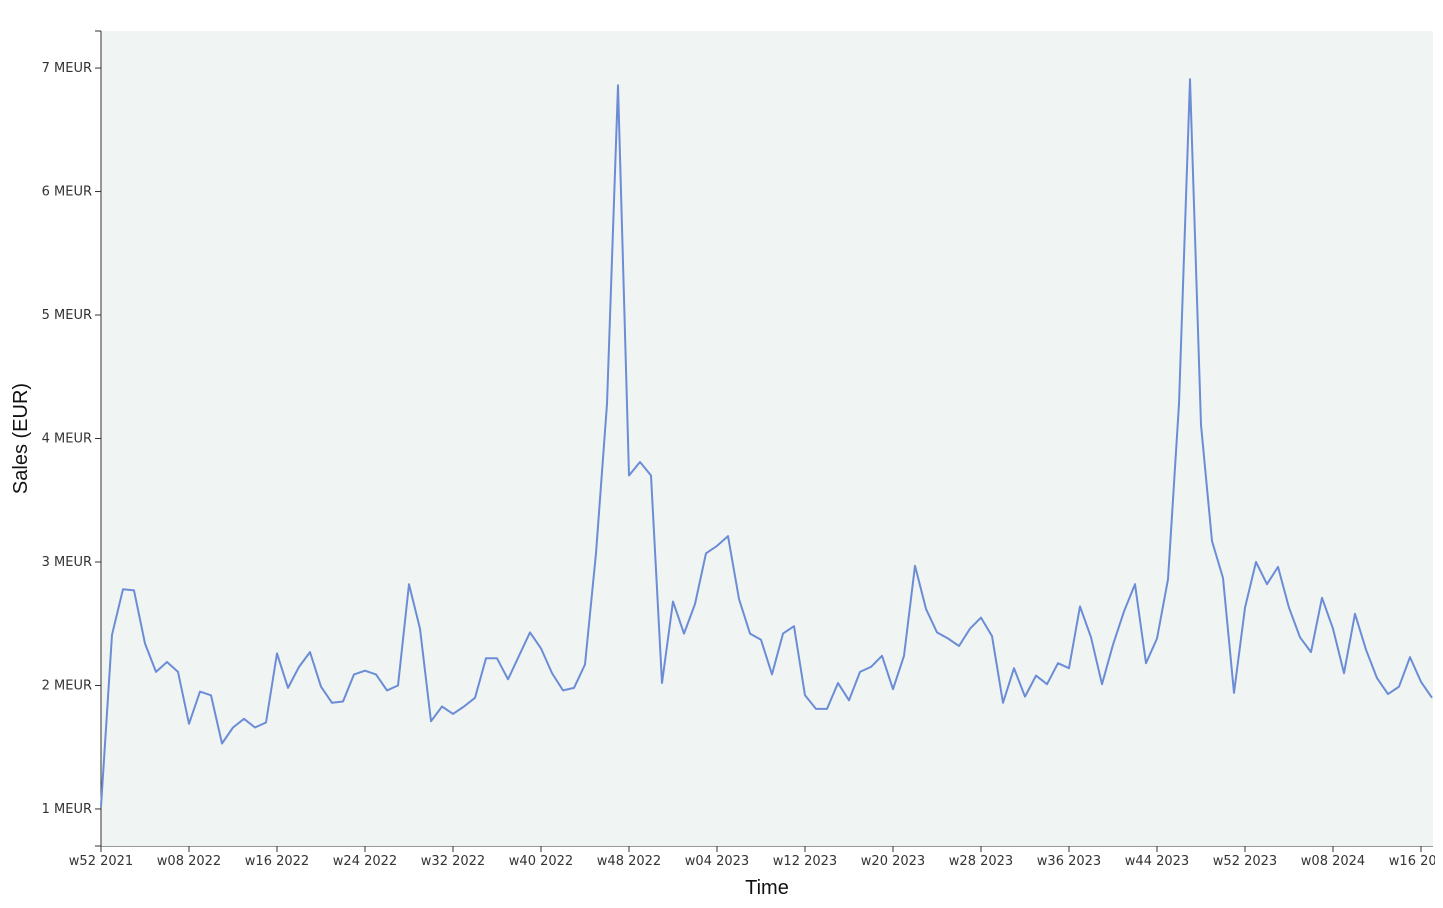 The image size is (1443, 908). Describe the element at coordinates (893, 861) in the screenshot. I see `x-tick-label: w20 2023` at that location.